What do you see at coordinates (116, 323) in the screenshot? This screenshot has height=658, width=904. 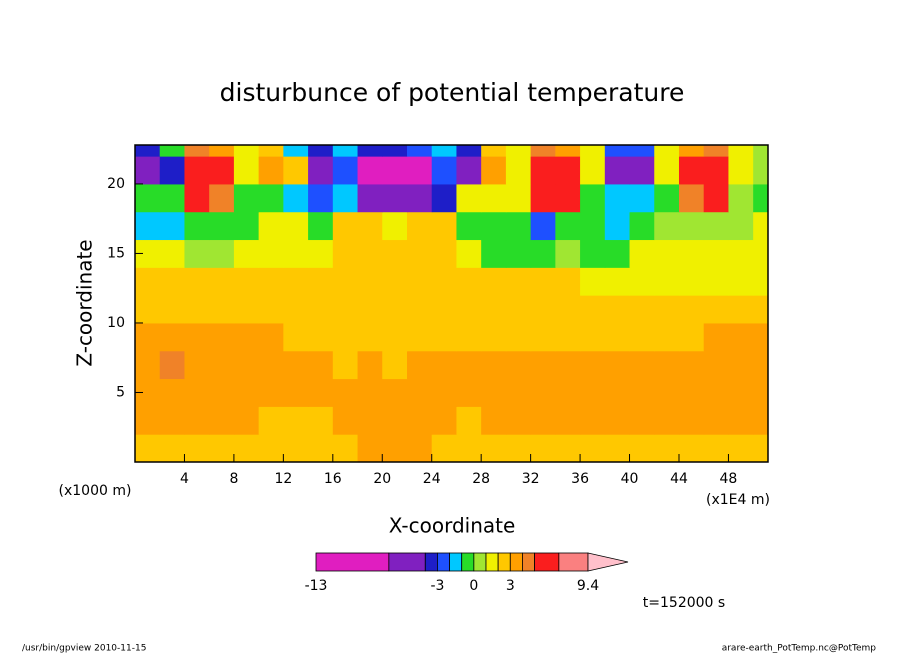 I see `y-tick-label: 10` at bounding box center [116, 323].